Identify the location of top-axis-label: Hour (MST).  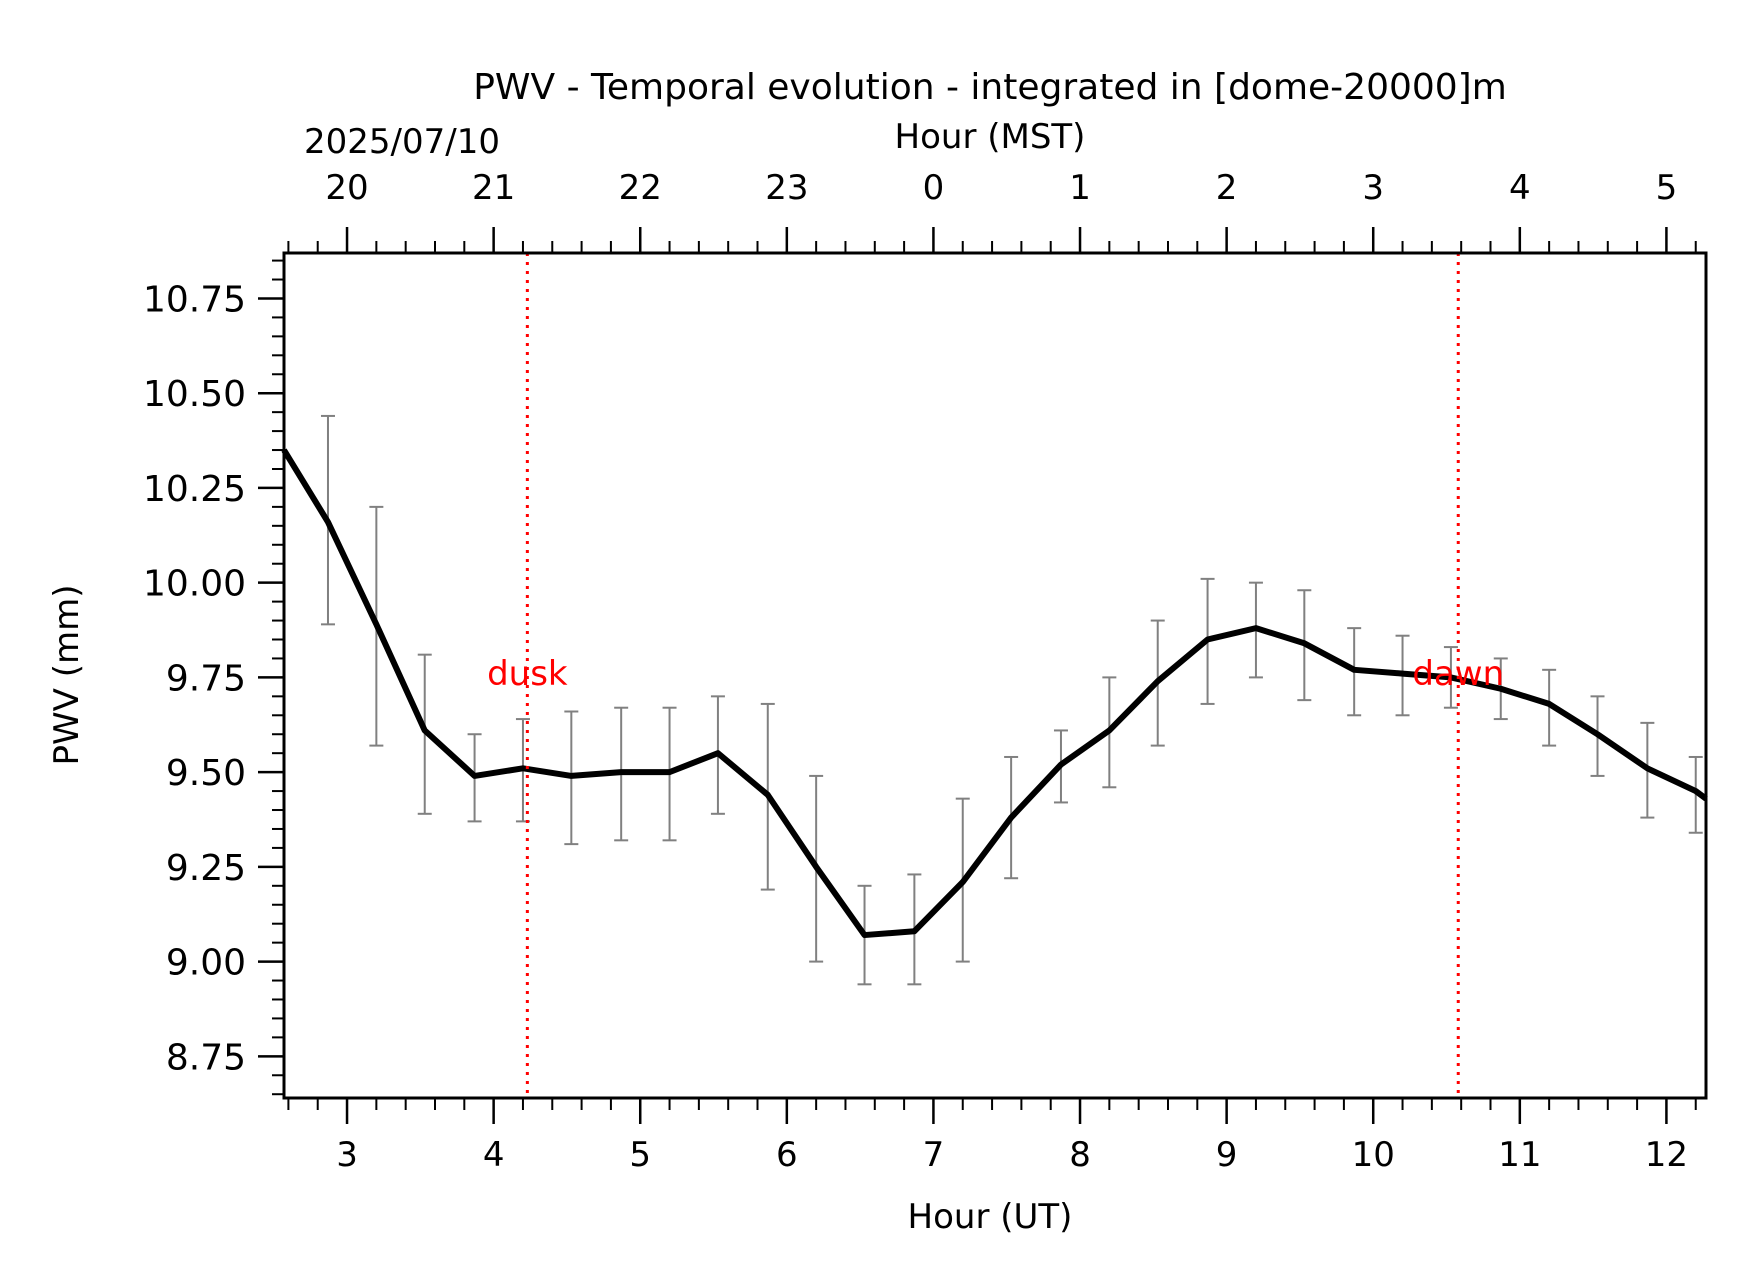
(990, 137).